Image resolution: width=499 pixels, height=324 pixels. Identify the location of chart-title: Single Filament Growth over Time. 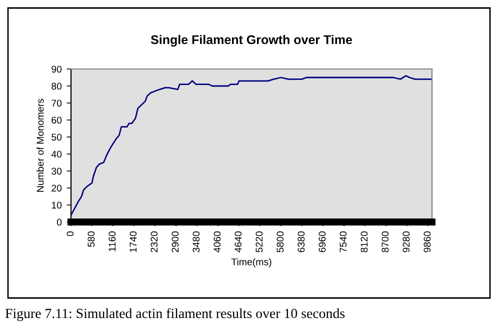
(251, 40).